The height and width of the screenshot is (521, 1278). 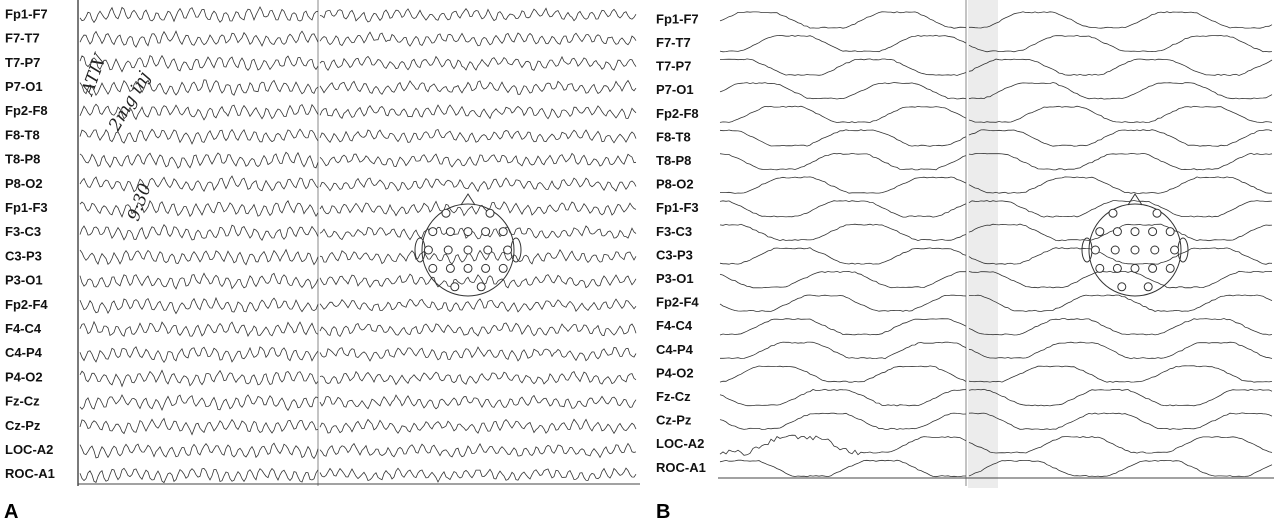 What do you see at coordinates (23, 425) in the screenshot?
I see `channel-label: Cz-Pz` at bounding box center [23, 425].